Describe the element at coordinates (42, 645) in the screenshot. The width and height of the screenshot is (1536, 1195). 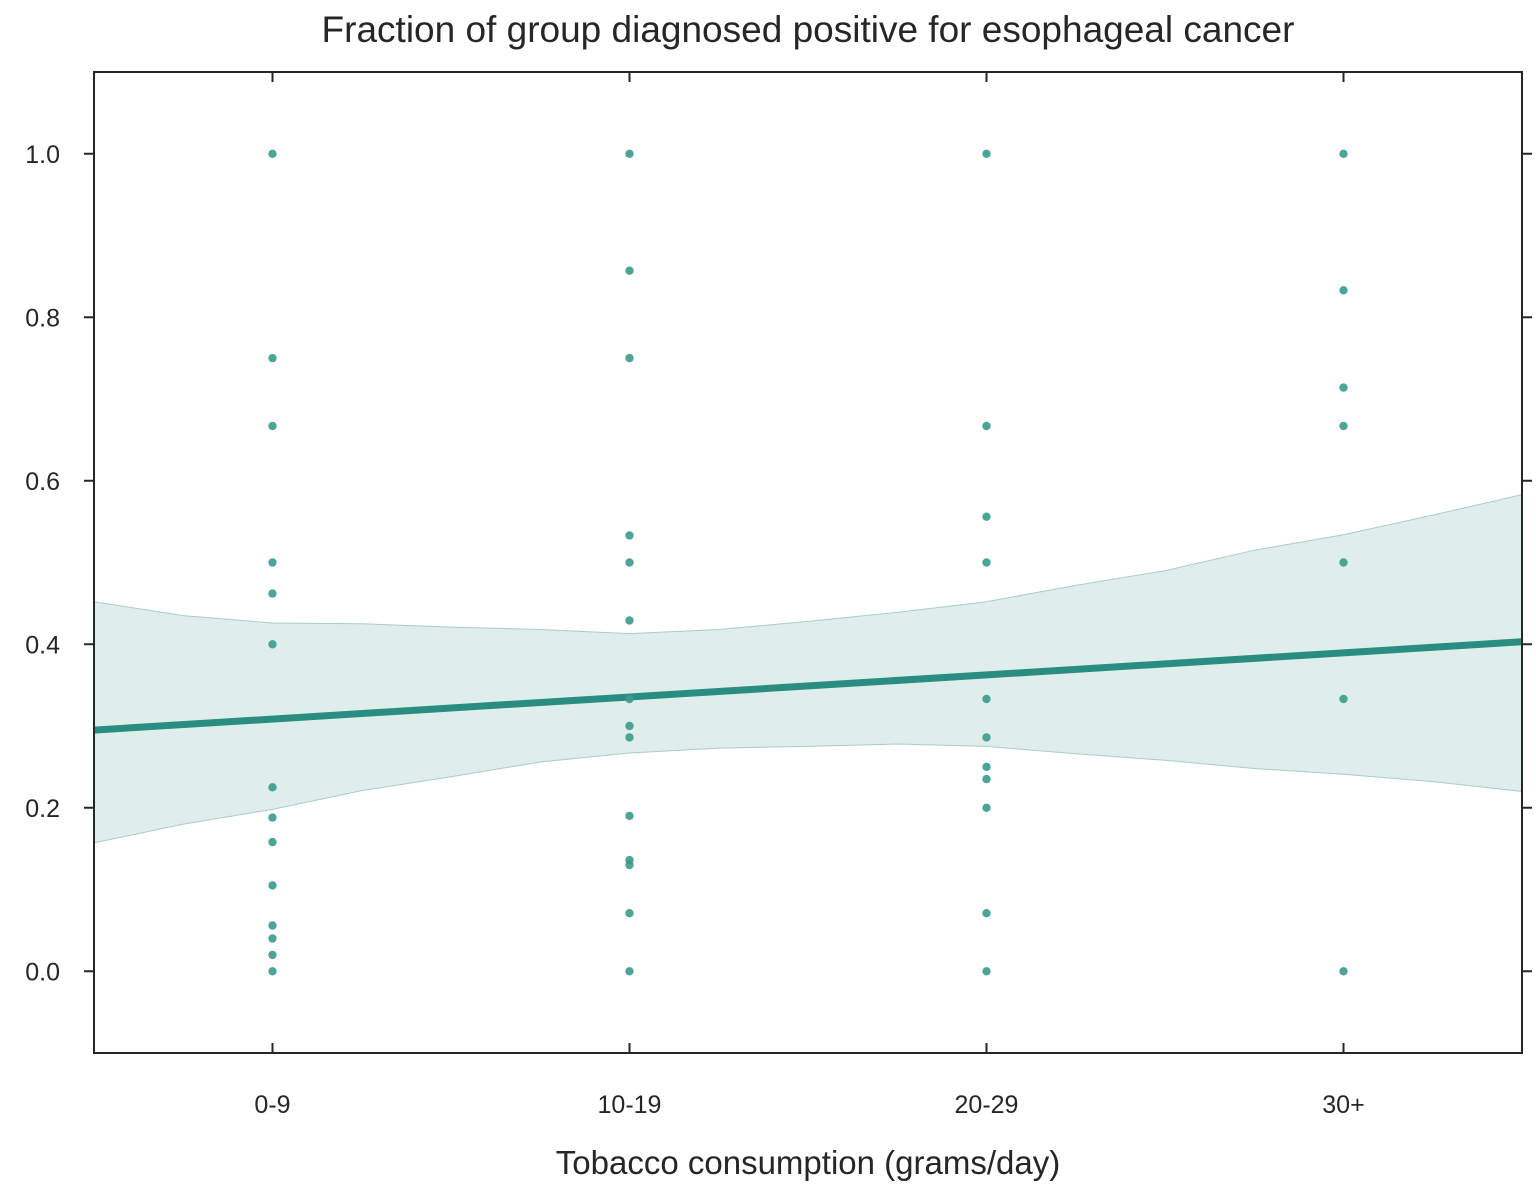
I see `y-tick-label: 0.4` at that location.